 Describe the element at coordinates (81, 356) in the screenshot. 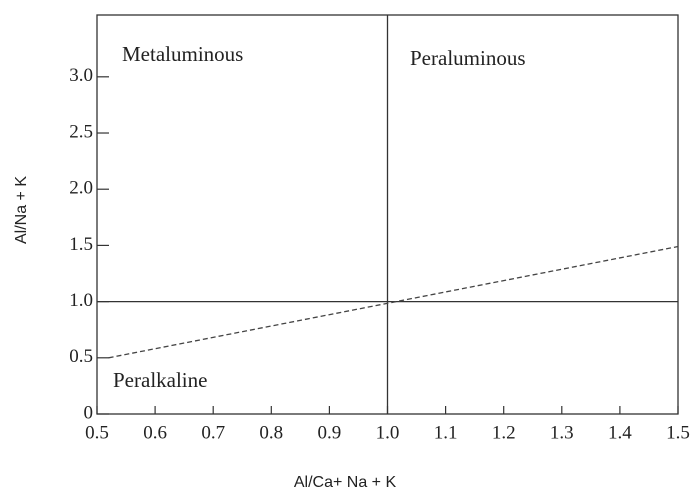

I see `y-tick-label: 0.5` at that location.